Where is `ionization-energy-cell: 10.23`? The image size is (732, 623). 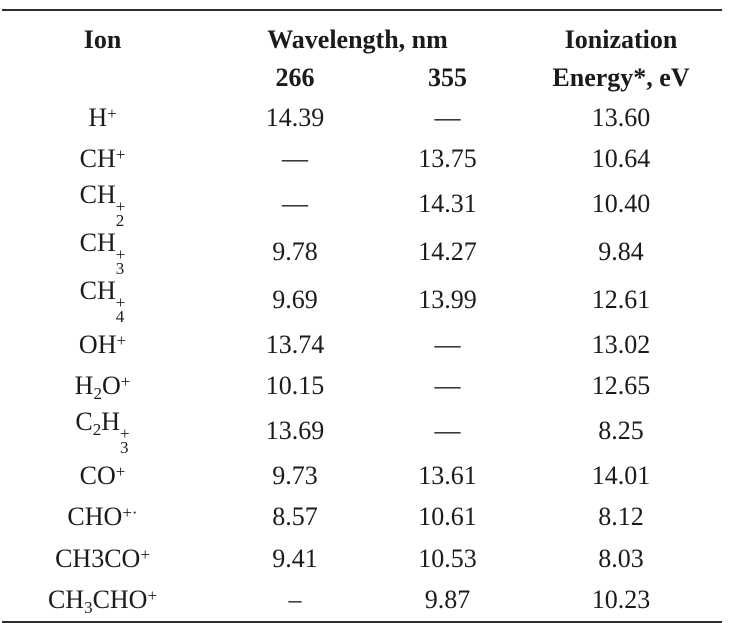
ionization-energy-cell: 10.23 is located at coordinates (621, 600).